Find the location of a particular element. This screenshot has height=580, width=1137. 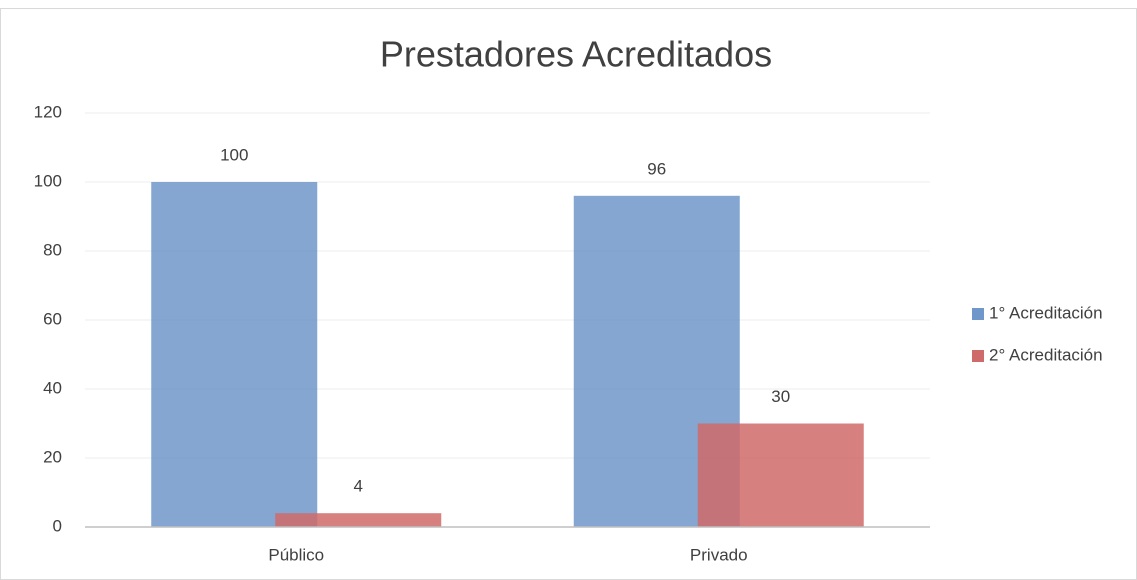

y-tick-label: 120 is located at coordinates (48, 111).